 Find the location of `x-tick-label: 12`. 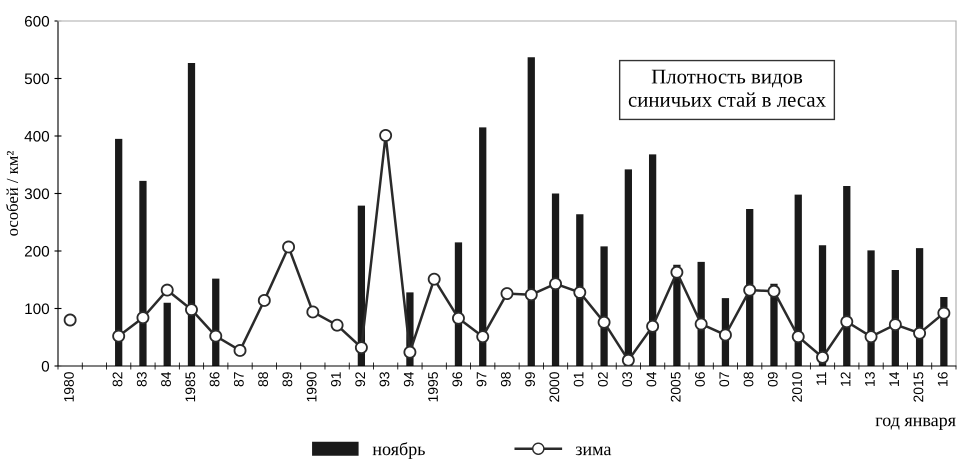

x-tick-label: 12 is located at coordinates (845, 379).